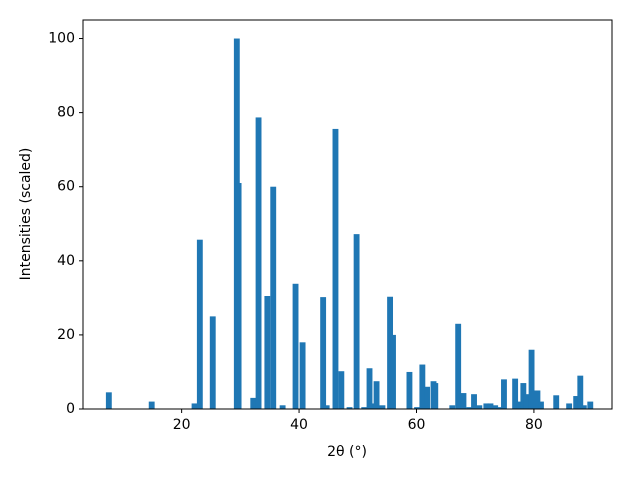 Image resolution: width=640 pixels, height=480 pixels. Describe the element at coordinates (534, 425) in the screenshot. I see `x-tick-label: 80` at that location.